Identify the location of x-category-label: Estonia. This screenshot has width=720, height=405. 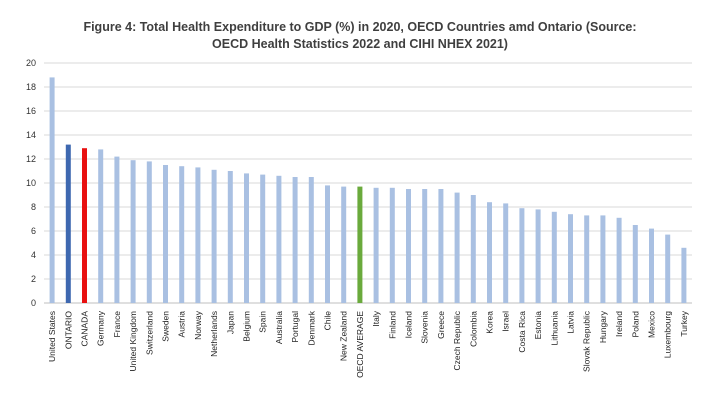
(538, 325).